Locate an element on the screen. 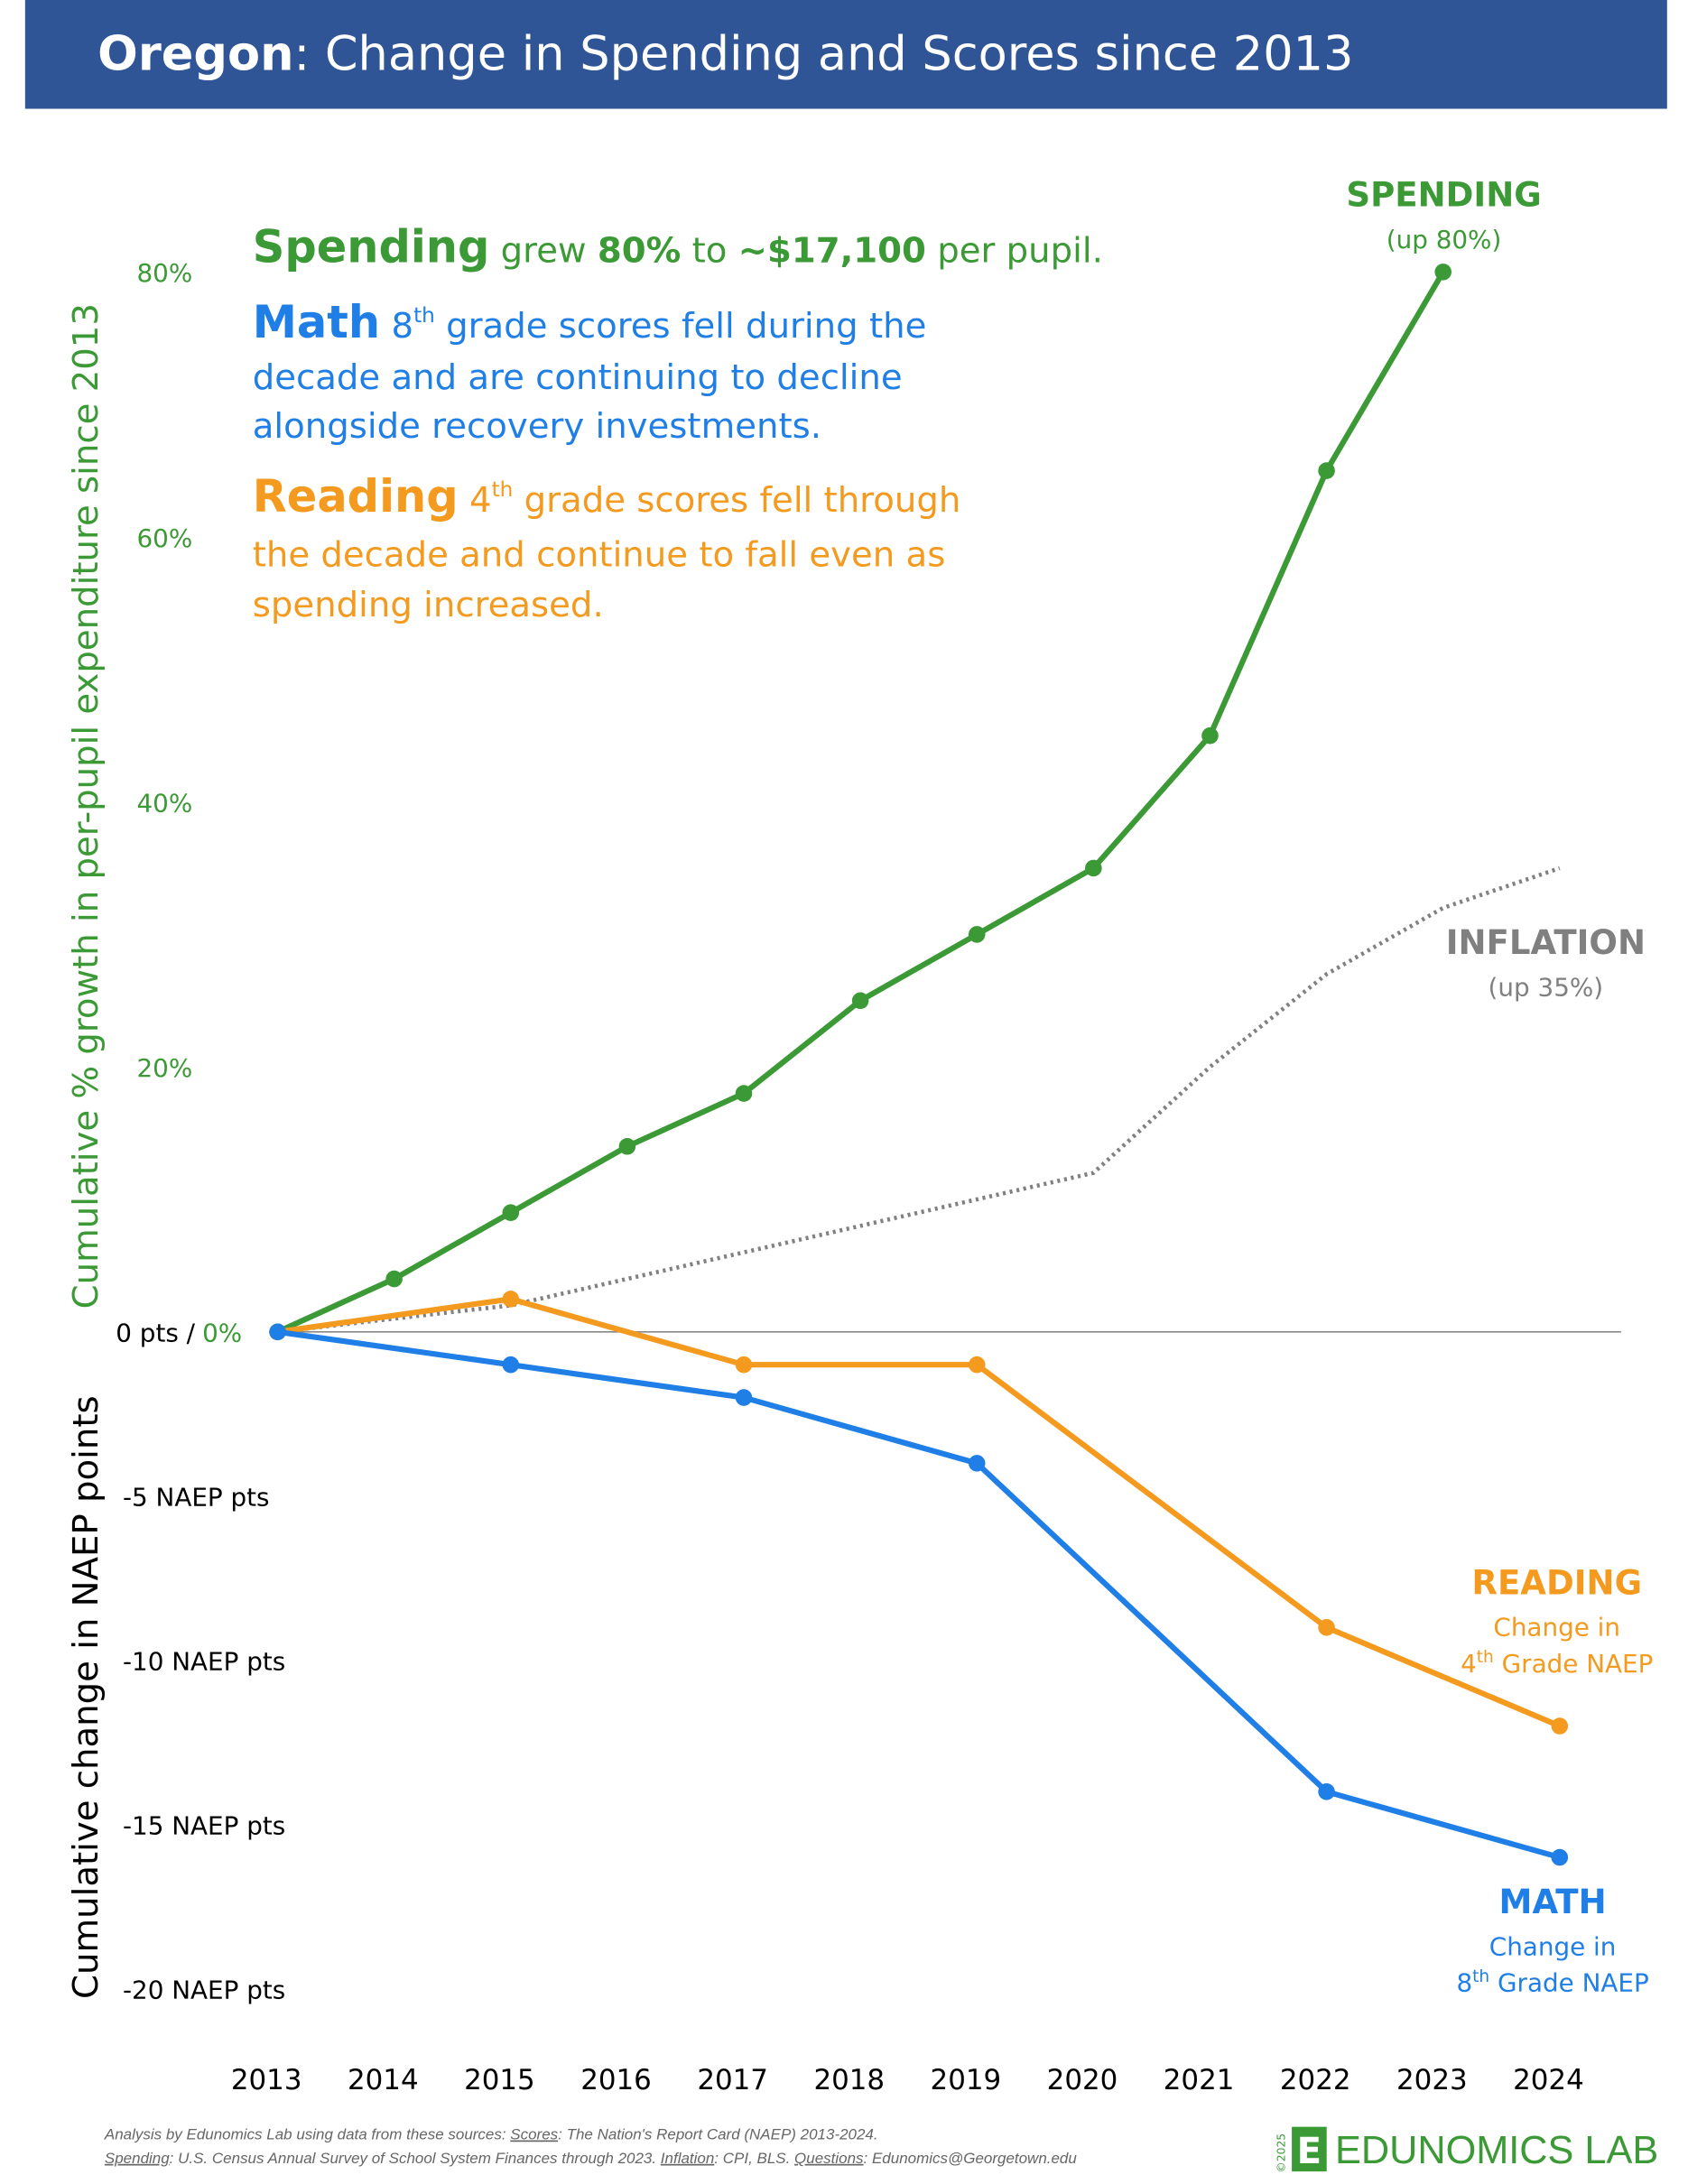 This screenshot has width=1688, height=2184. note-line: Math 8th grade scores fell during the is located at coordinates (590, 322).